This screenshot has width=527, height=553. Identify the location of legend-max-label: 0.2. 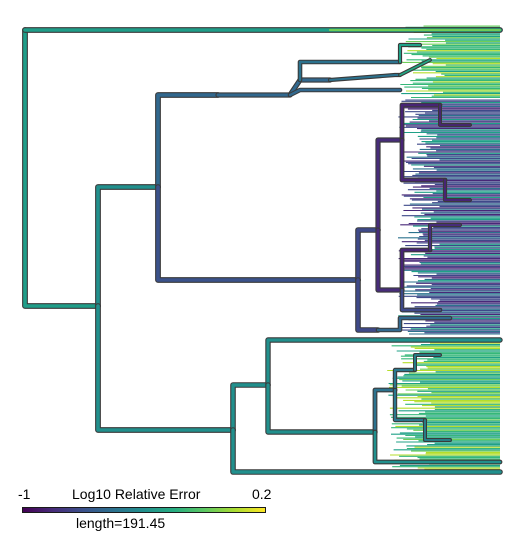
(262, 494).